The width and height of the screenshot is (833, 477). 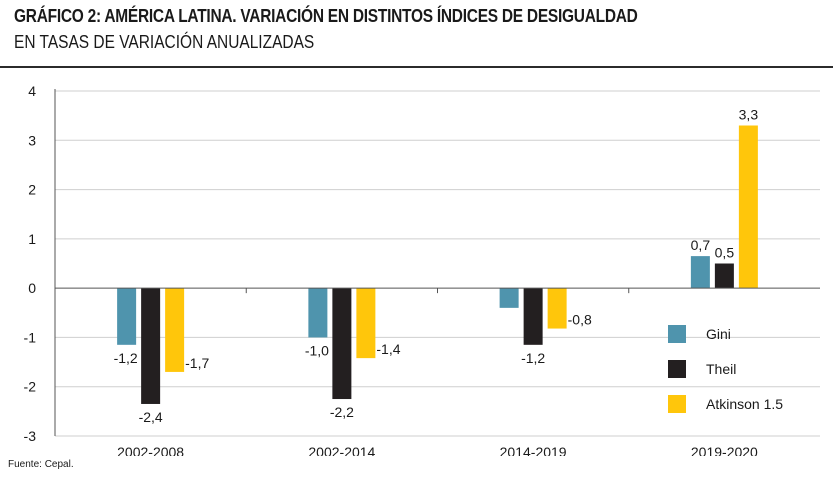 What do you see at coordinates (175, 330) in the screenshot?
I see `bar-atkinson-2002-2008` at bounding box center [175, 330].